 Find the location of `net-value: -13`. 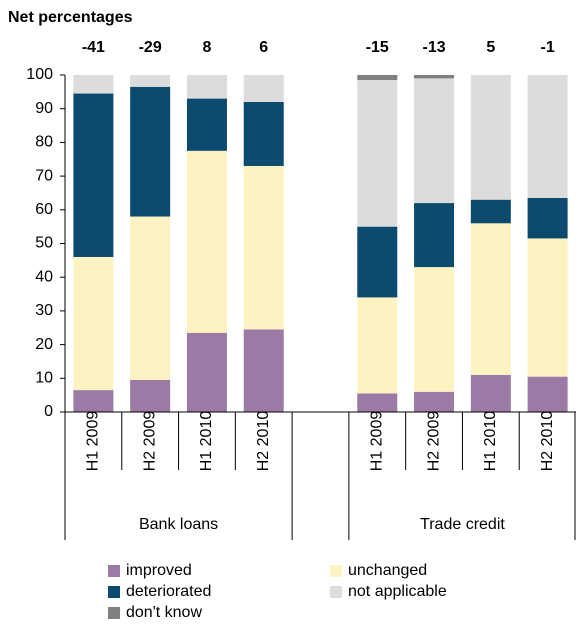

net-value: -13 is located at coordinates (433, 47).